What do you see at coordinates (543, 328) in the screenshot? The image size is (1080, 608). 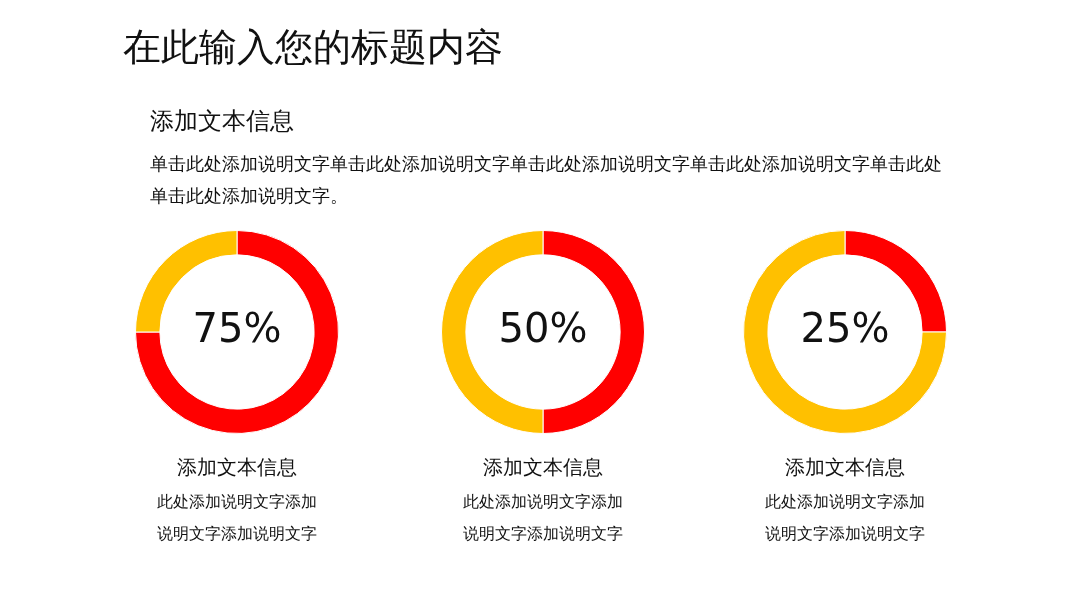 I see `data-label: 50%` at bounding box center [543, 328].